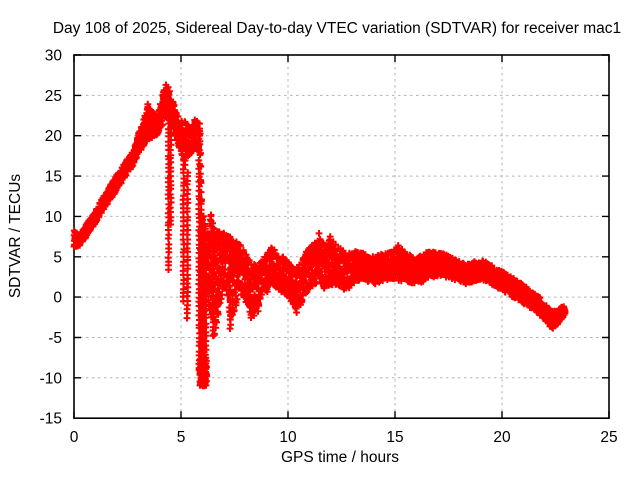  Describe the element at coordinates (394, 437) in the screenshot. I see `x-tick-label: 15` at that location.